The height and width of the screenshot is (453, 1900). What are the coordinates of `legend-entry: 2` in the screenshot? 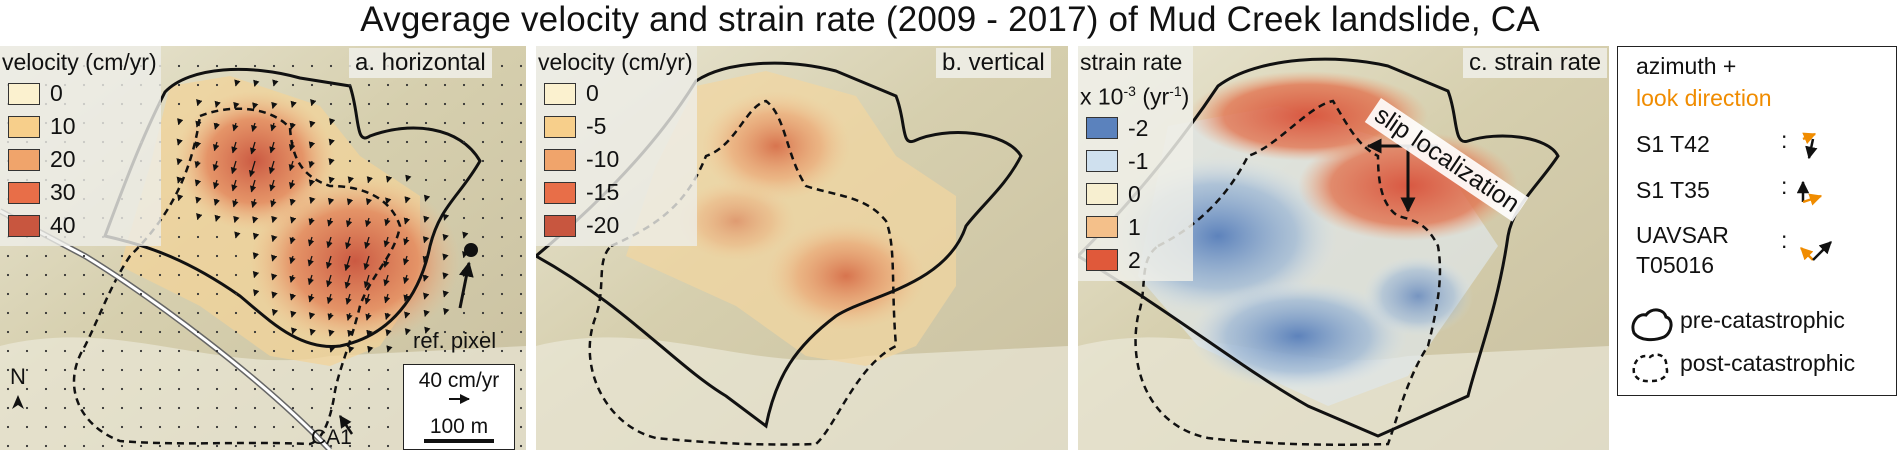 It's located at (1134, 260).